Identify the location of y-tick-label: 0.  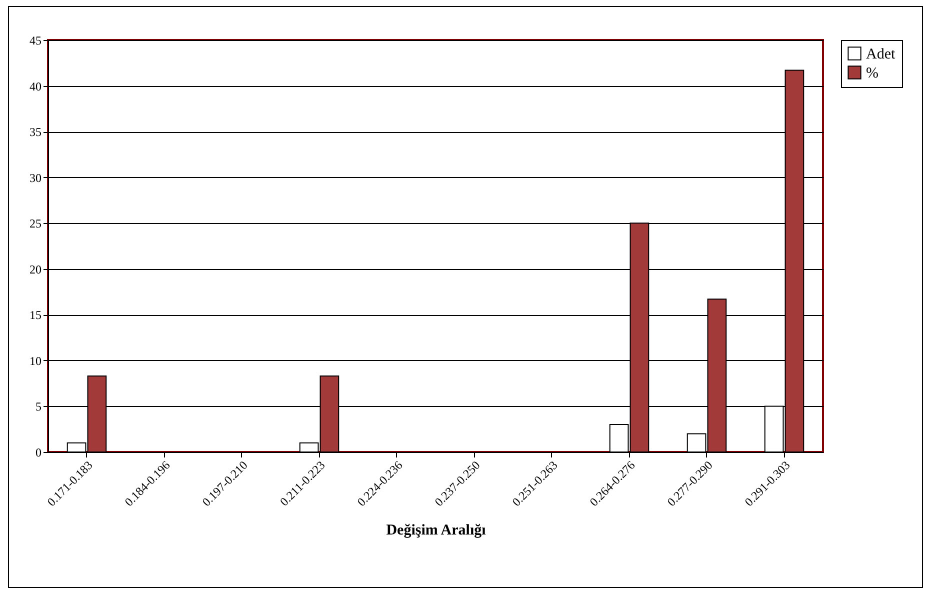
(39, 453).